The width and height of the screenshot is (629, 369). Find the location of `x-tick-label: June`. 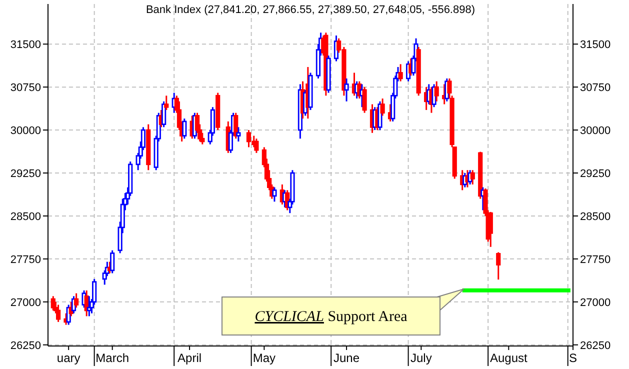

x-tick-label: June is located at coordinates (347, 358).